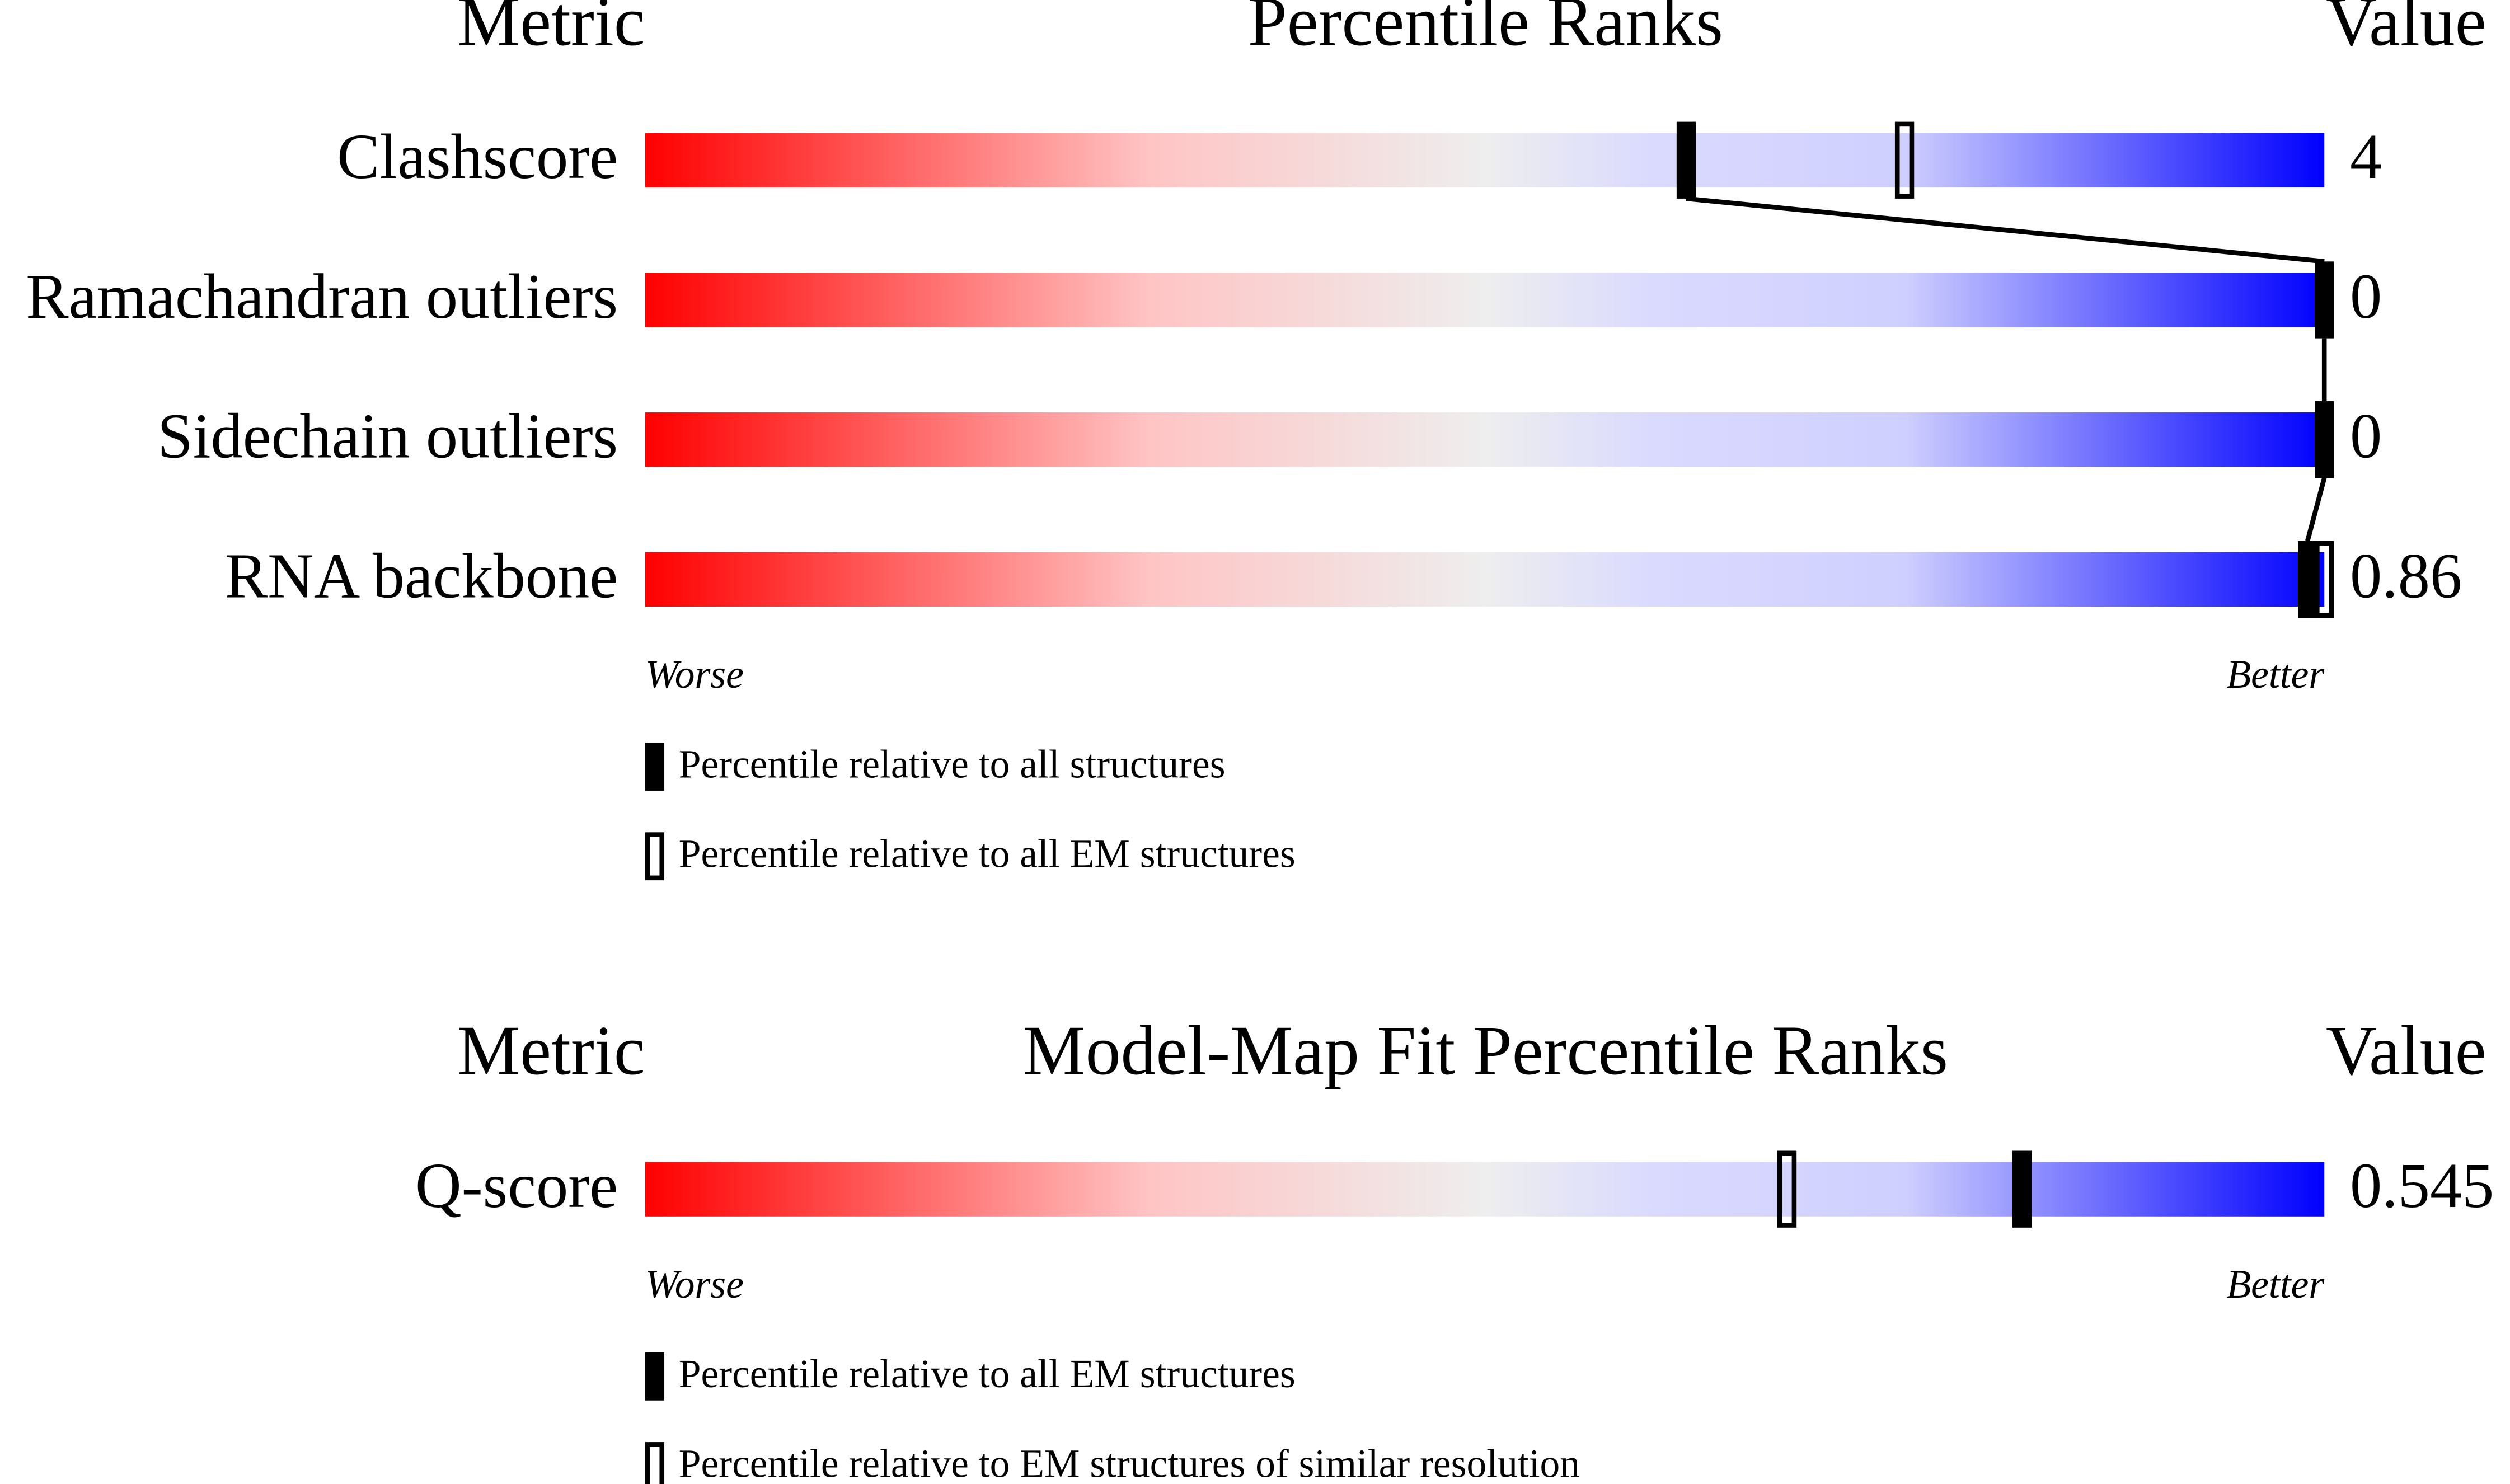 This screenshot has width=2510, height=1484. What do you see at coordinates (953, 764) in the screenshot?
I see `legend-filled: Percentile relative to all structures` at bounding box center [953, 764].